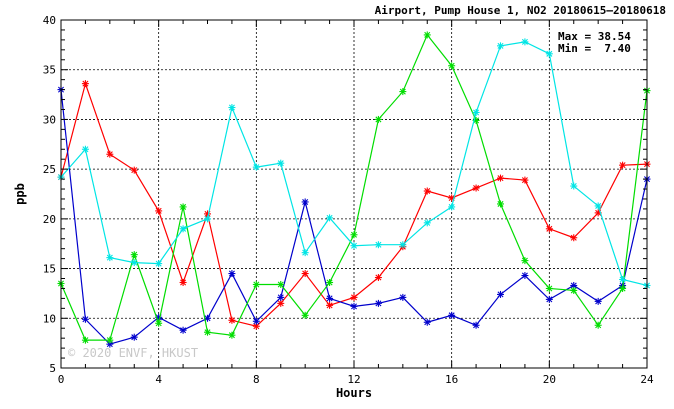  Describe the element at coordinates (256, 379) in the screenshot. I see `x-tick-label: 8` at that location.